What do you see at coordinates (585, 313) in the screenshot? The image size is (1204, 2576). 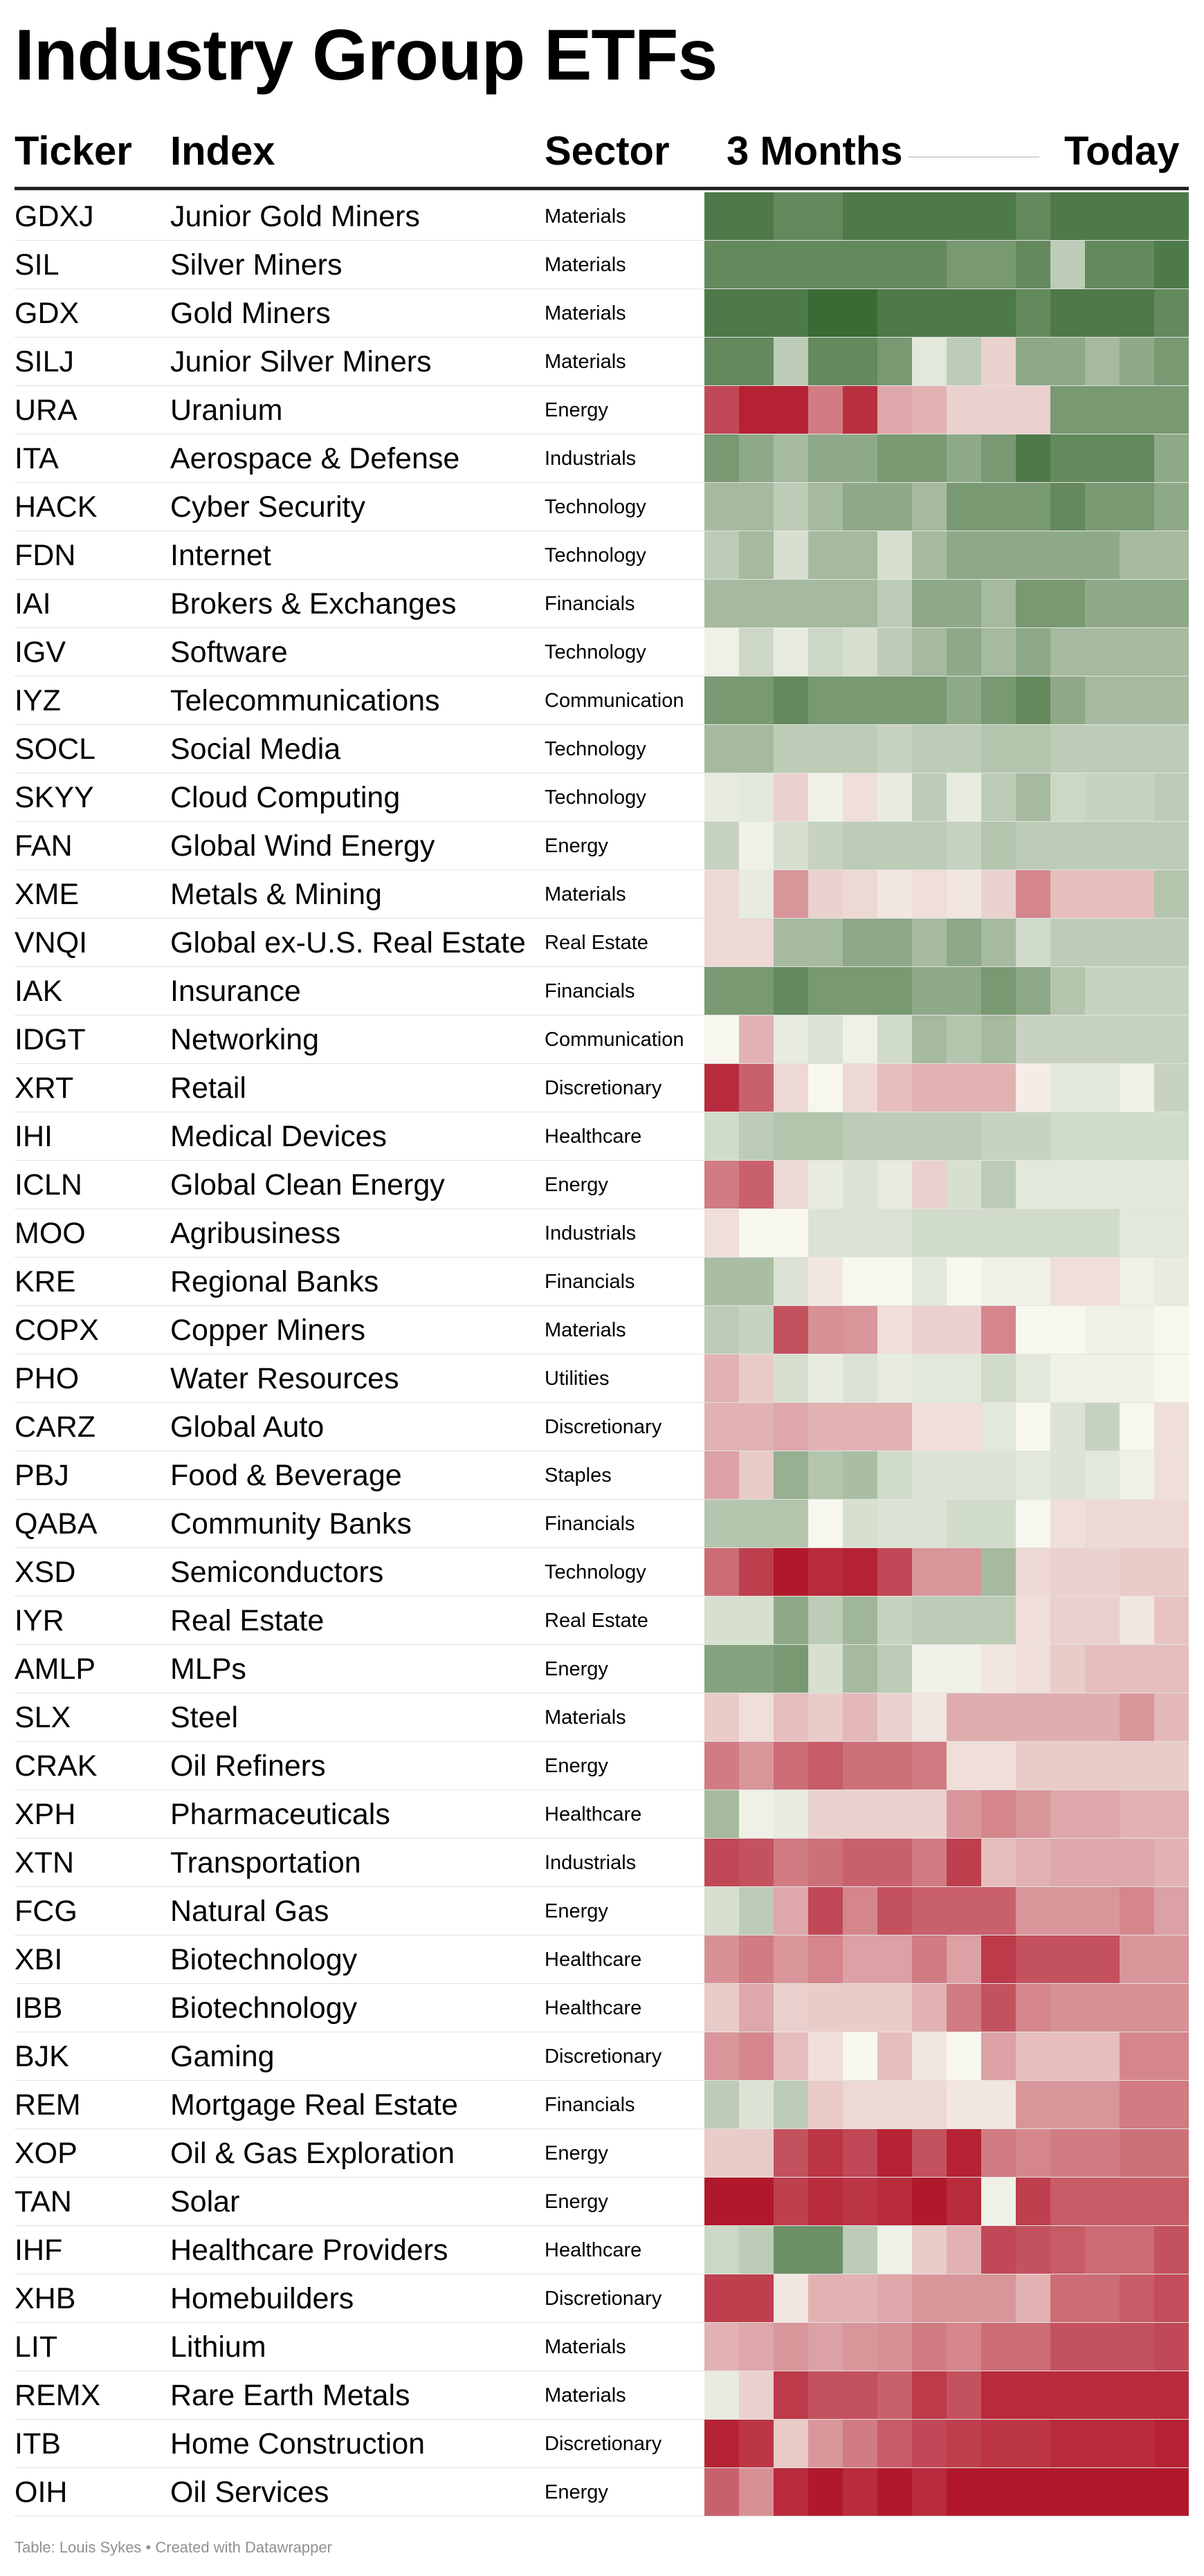 I see `sector-cell: Materials` at bounding box center [585, 313].